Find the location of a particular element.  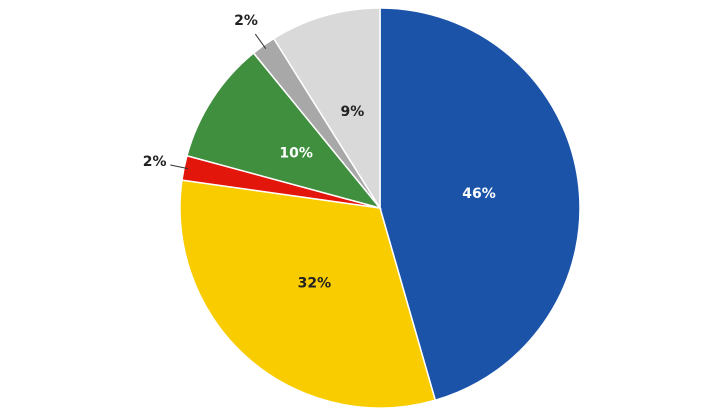

data-label: 9% is located at coordinates (352, 112).